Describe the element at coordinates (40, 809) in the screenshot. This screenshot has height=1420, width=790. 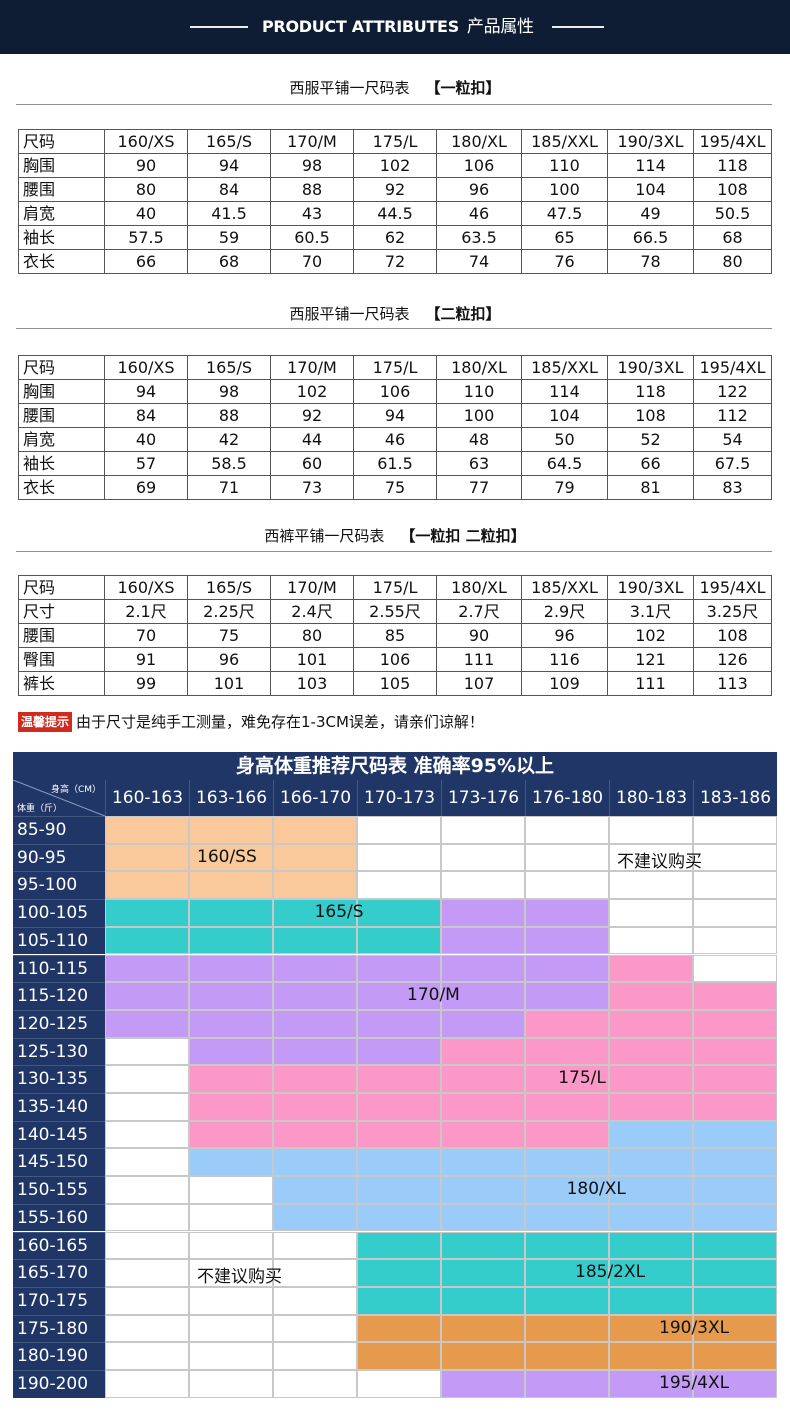
I see `weight-axis-label: 体重（斤）` at that location.